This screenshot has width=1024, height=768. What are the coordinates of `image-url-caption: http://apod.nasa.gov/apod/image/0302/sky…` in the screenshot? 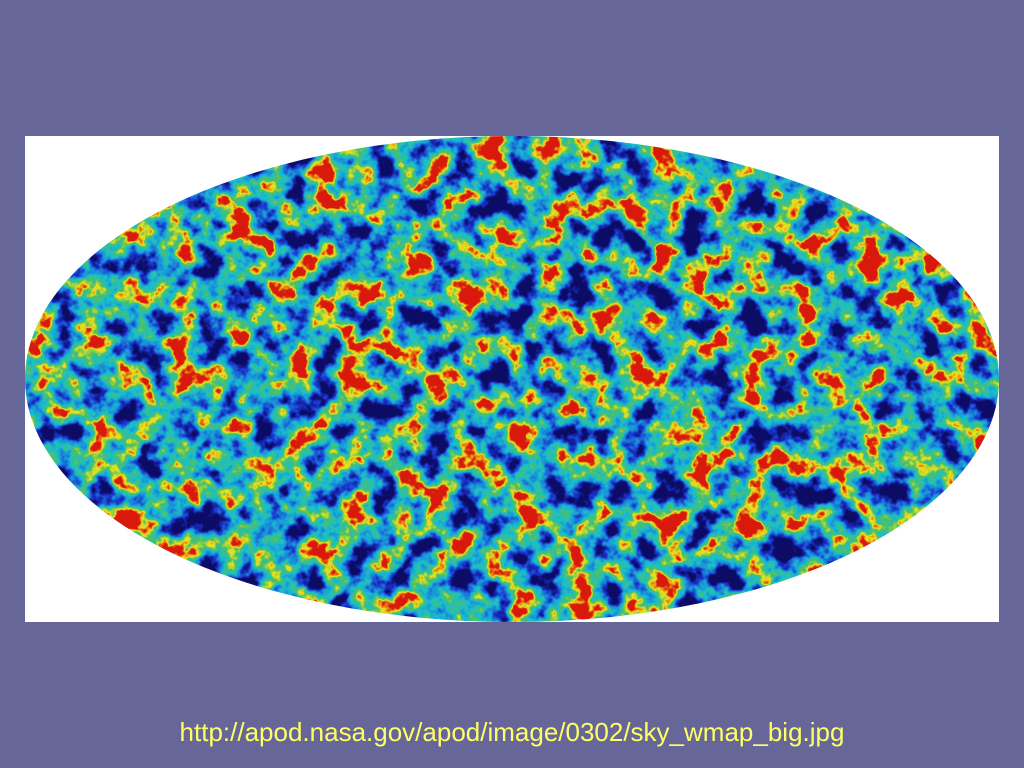 It's located at (512, 732).